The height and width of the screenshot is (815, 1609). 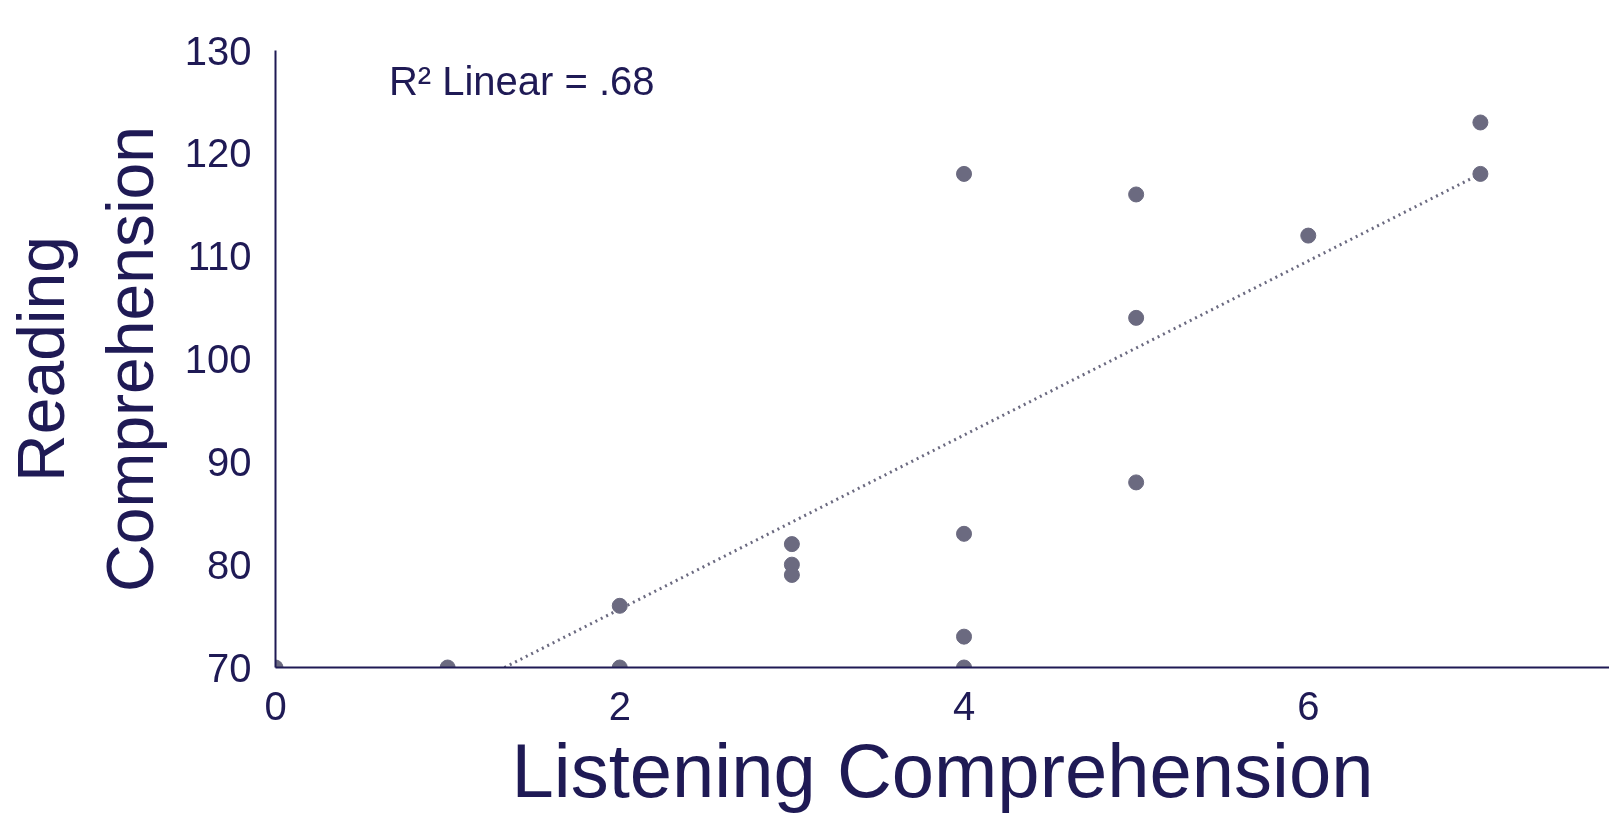 I want to click on y-tick-label: 90, so click(x=229, y=461).